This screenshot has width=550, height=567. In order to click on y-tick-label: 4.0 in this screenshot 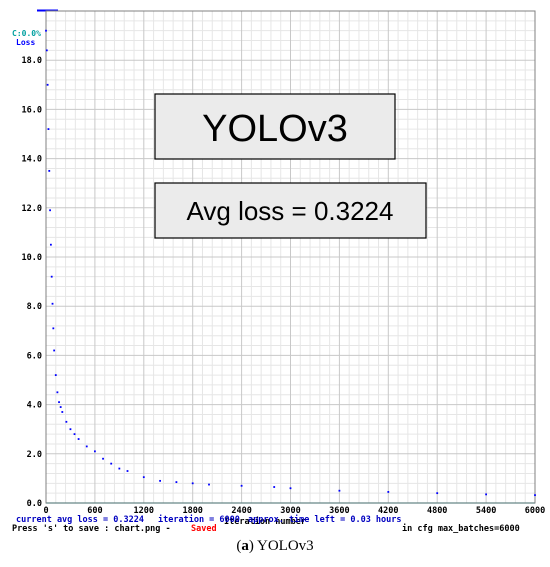, I will do `click(34, 406)`.